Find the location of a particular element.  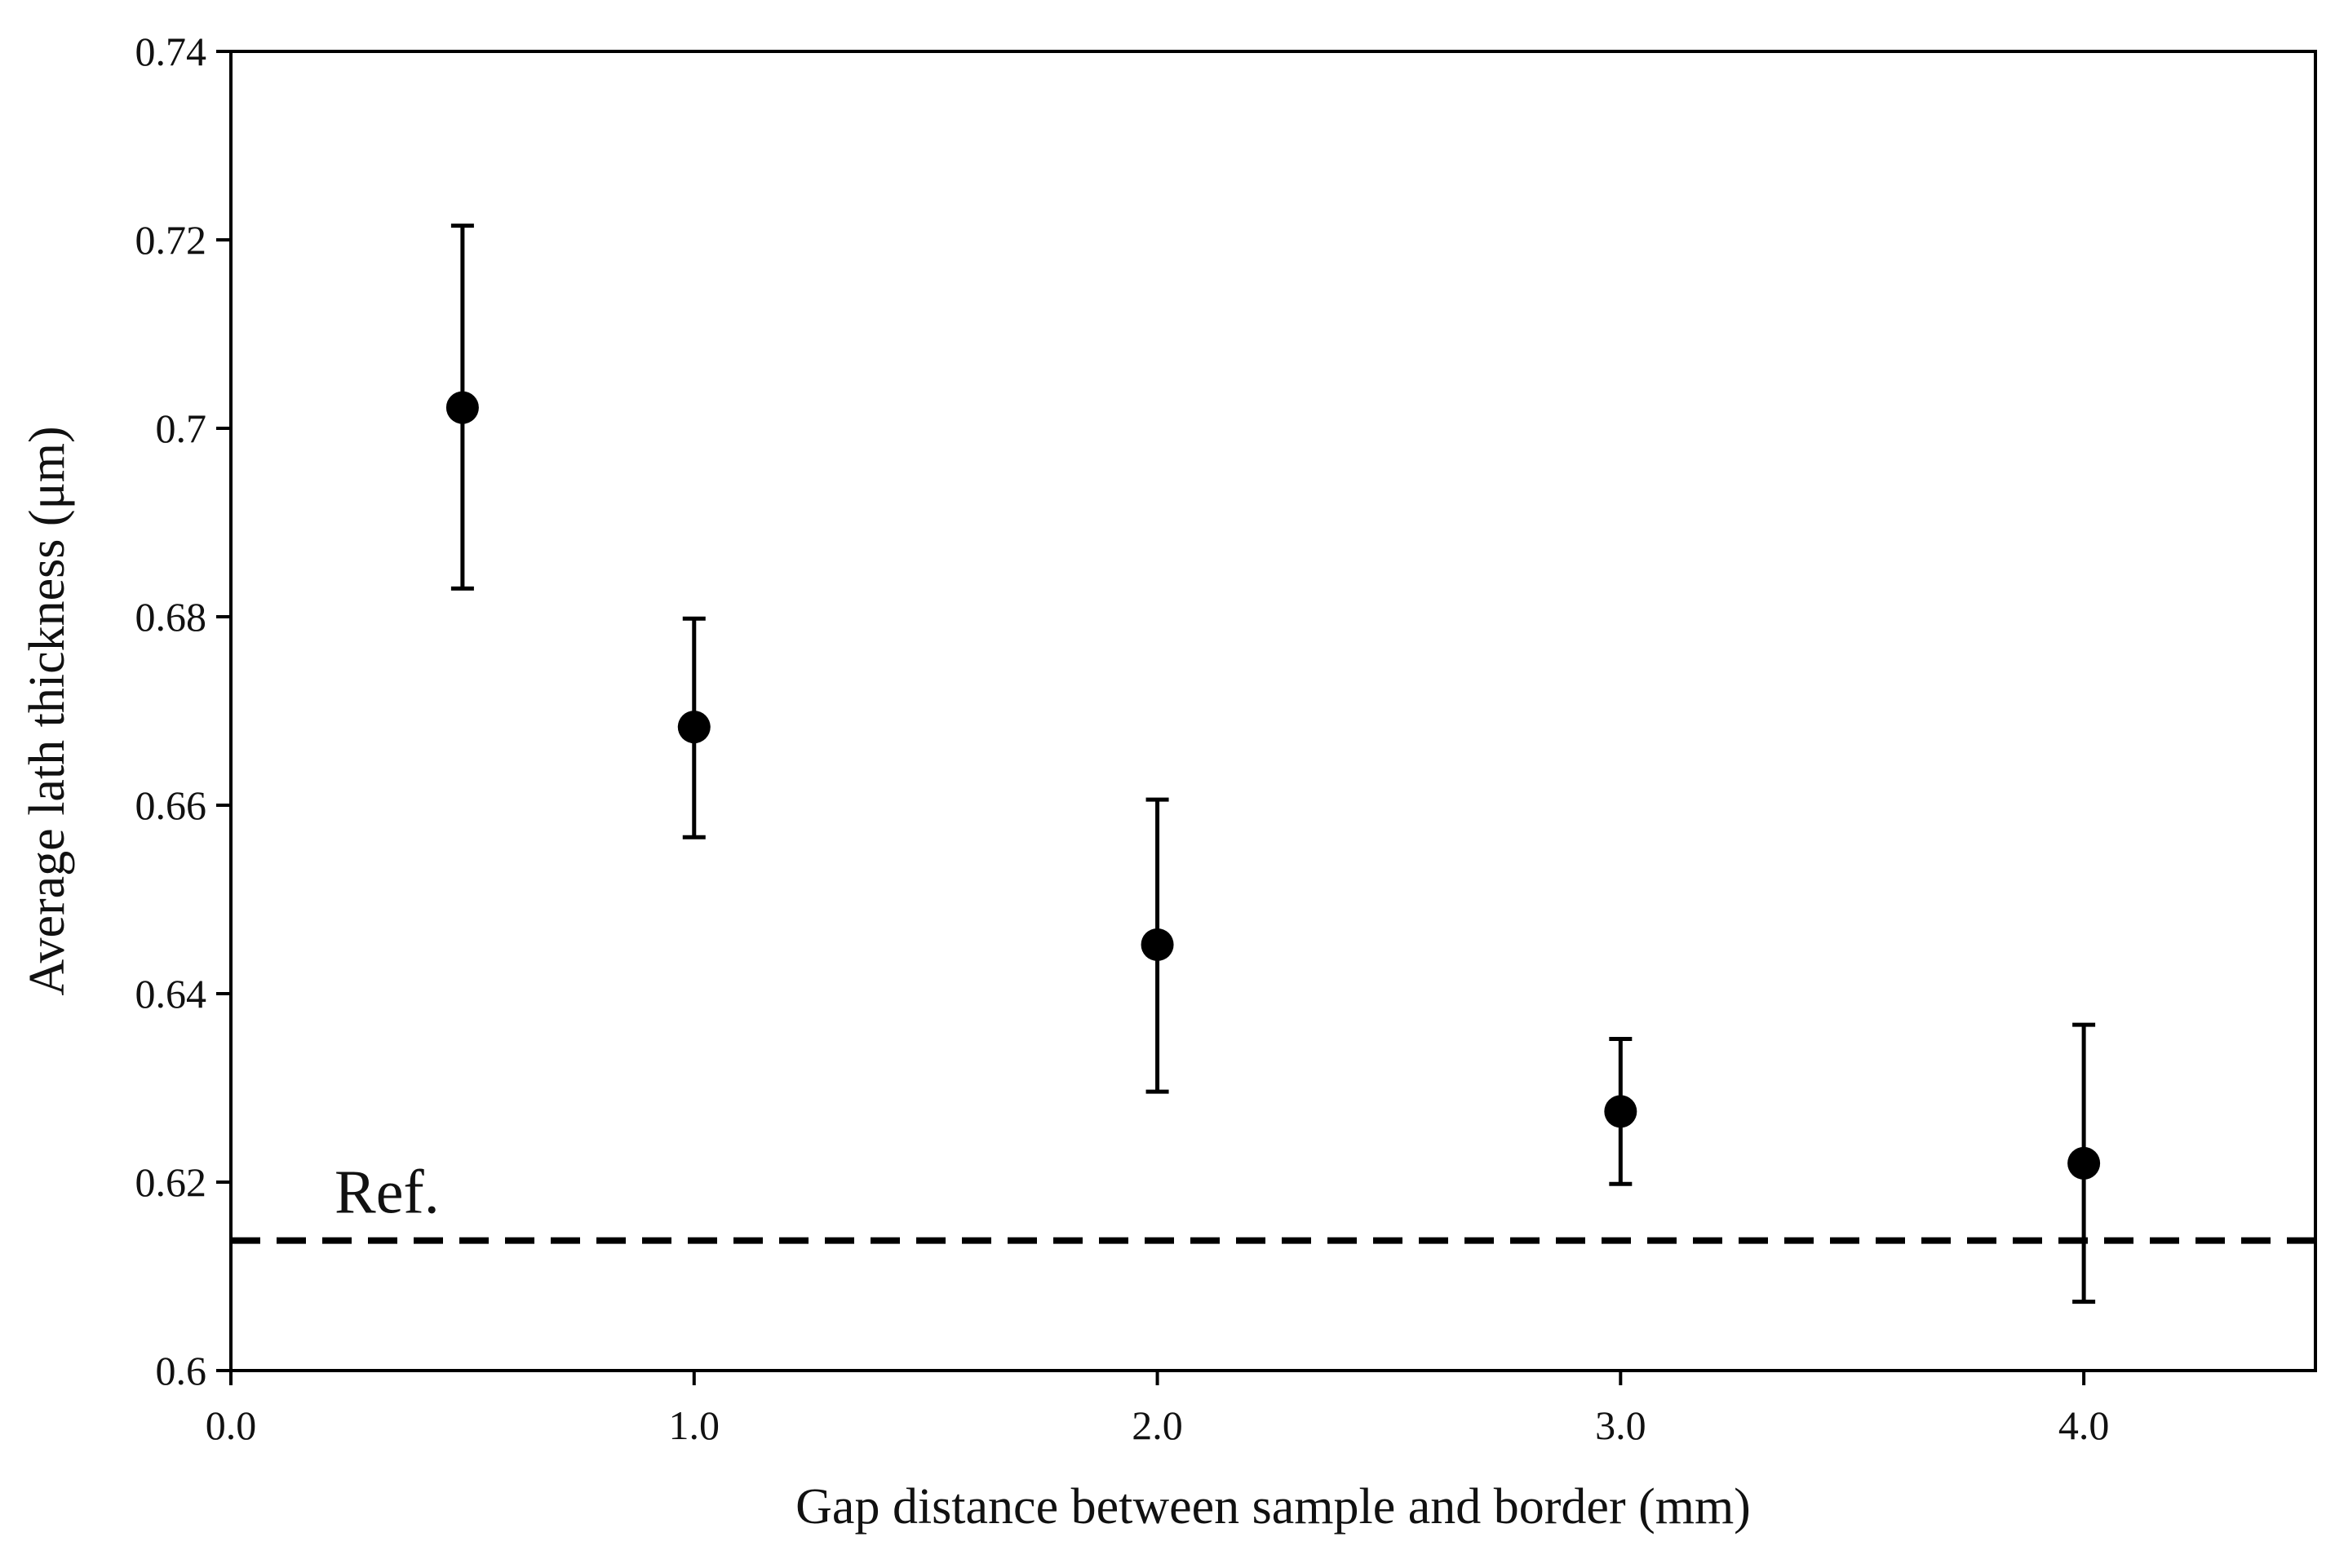

x-tick-label: 2.0 is located at coordinates (1157, 1425).